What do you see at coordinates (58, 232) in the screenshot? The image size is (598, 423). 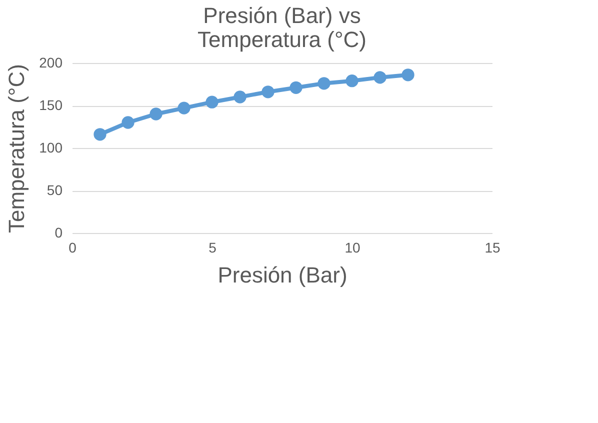 I see `y-tick-label: 0` at bounding box center [58, 232].